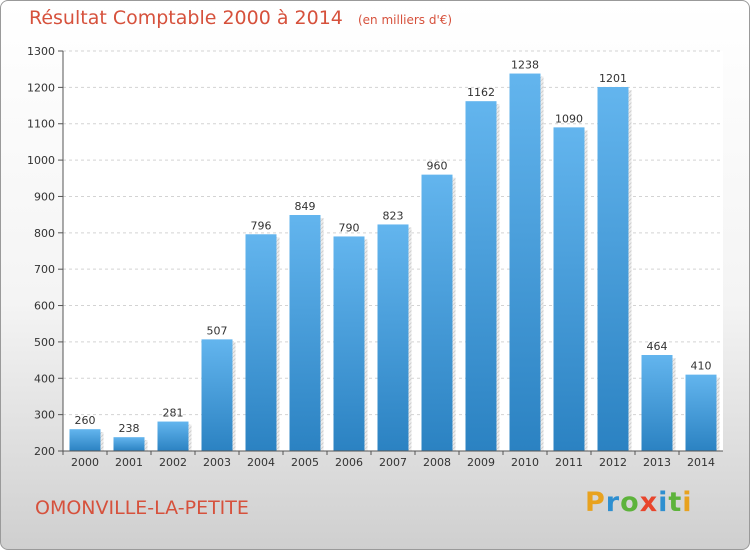 This screenshot has height=550, width=750. Describe the element at coordinates (44, 342) in the screenshot. I see `y-tick-label: 500` at that location.